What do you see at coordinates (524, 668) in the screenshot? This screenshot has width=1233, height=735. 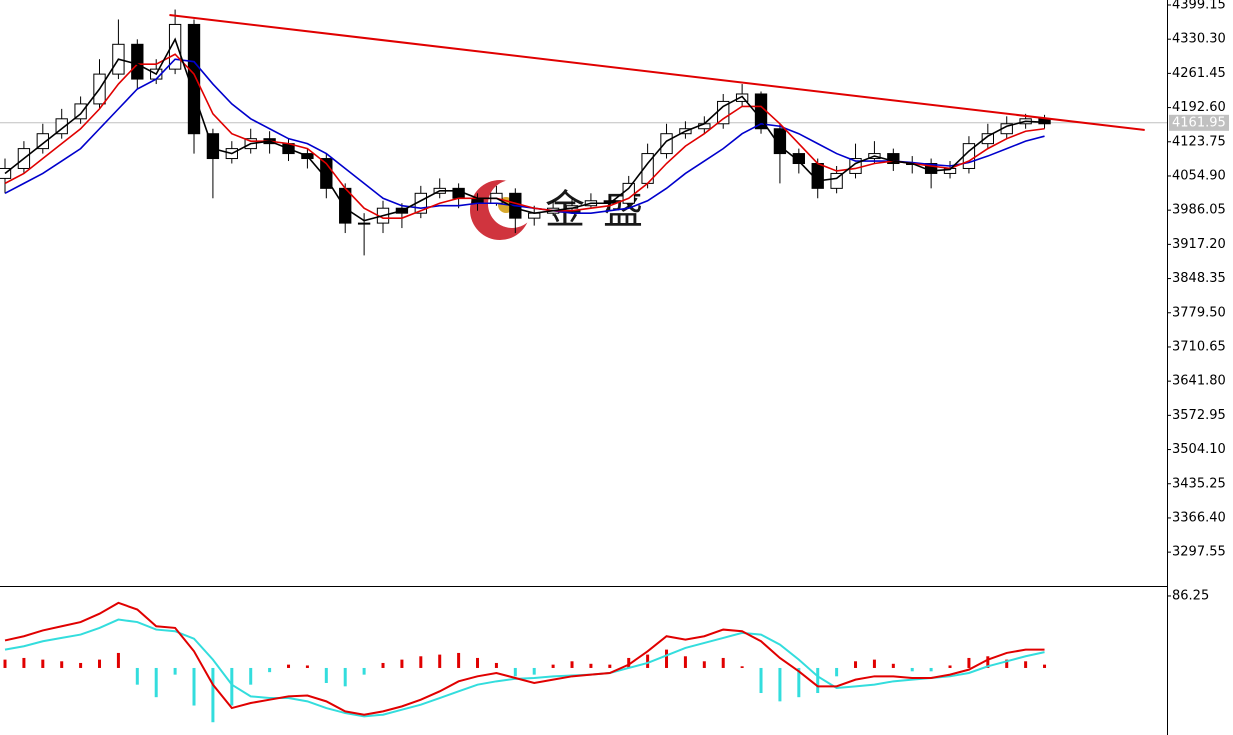 I see `signal-line` at bounding box center [524, 668].